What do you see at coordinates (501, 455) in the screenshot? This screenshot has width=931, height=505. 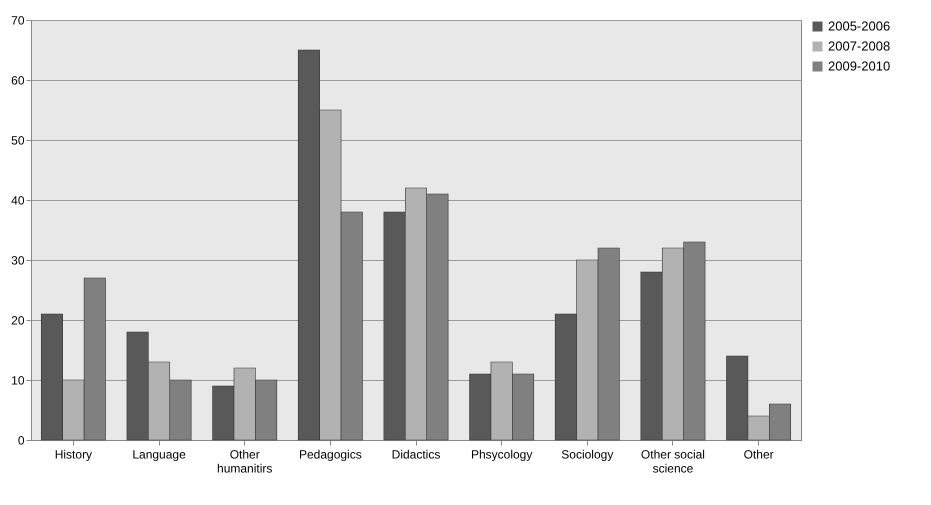 I see `x-tick-label: Phsycology` at bounding box center [501, 455].